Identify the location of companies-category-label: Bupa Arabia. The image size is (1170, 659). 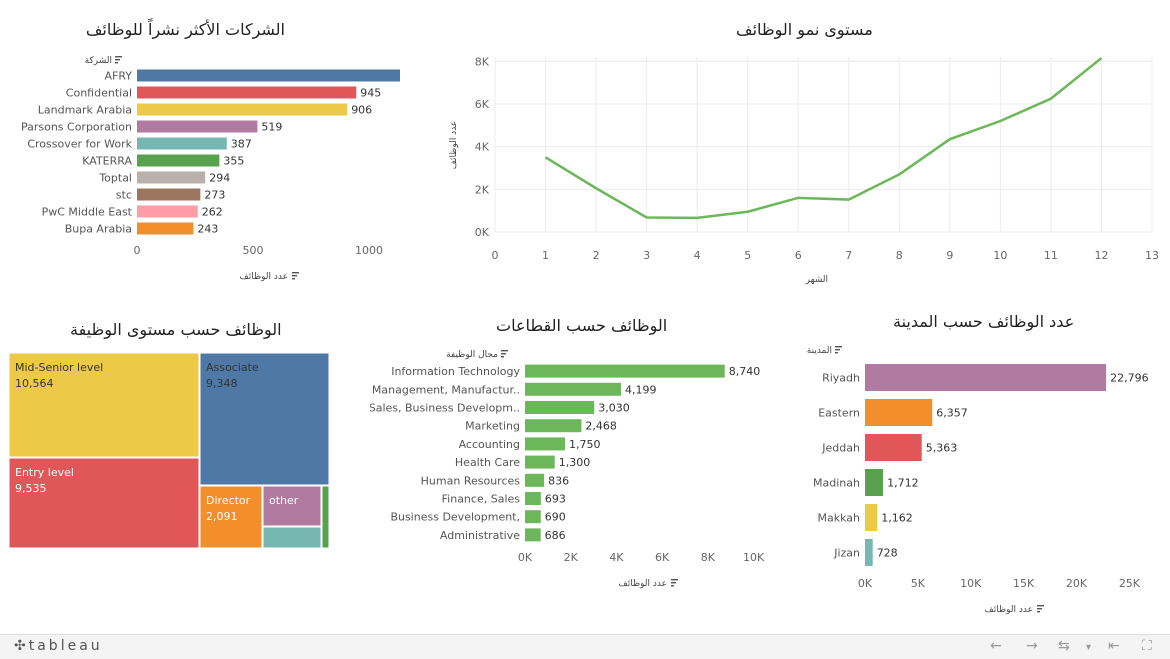
(98, 229).